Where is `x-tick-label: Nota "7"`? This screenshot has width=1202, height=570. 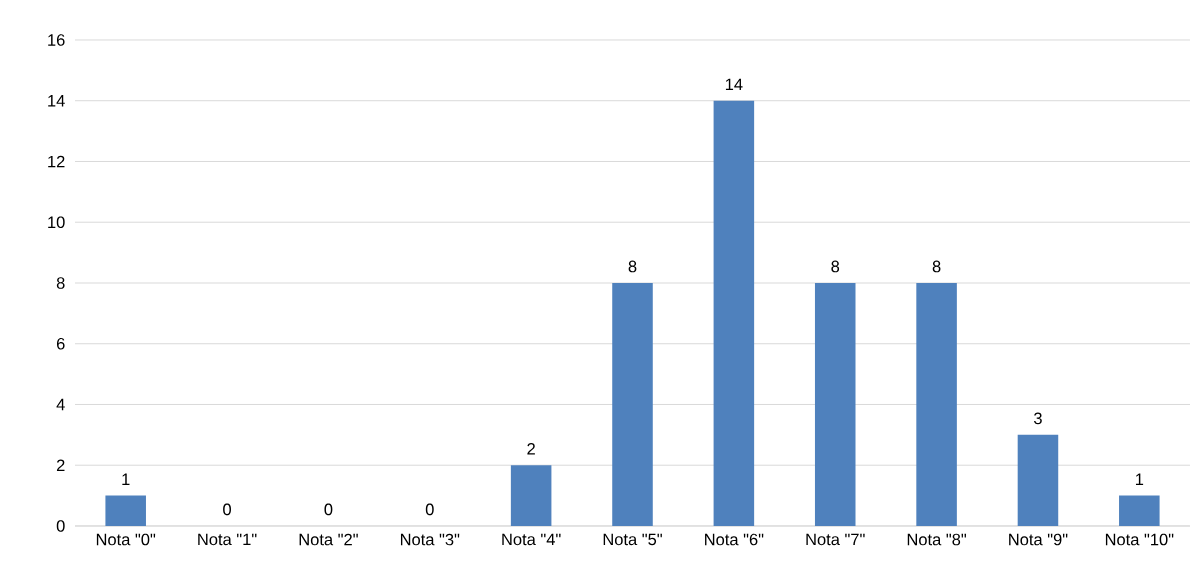
x-tick-label: Nota "7" is located at coordinates (835, 539).